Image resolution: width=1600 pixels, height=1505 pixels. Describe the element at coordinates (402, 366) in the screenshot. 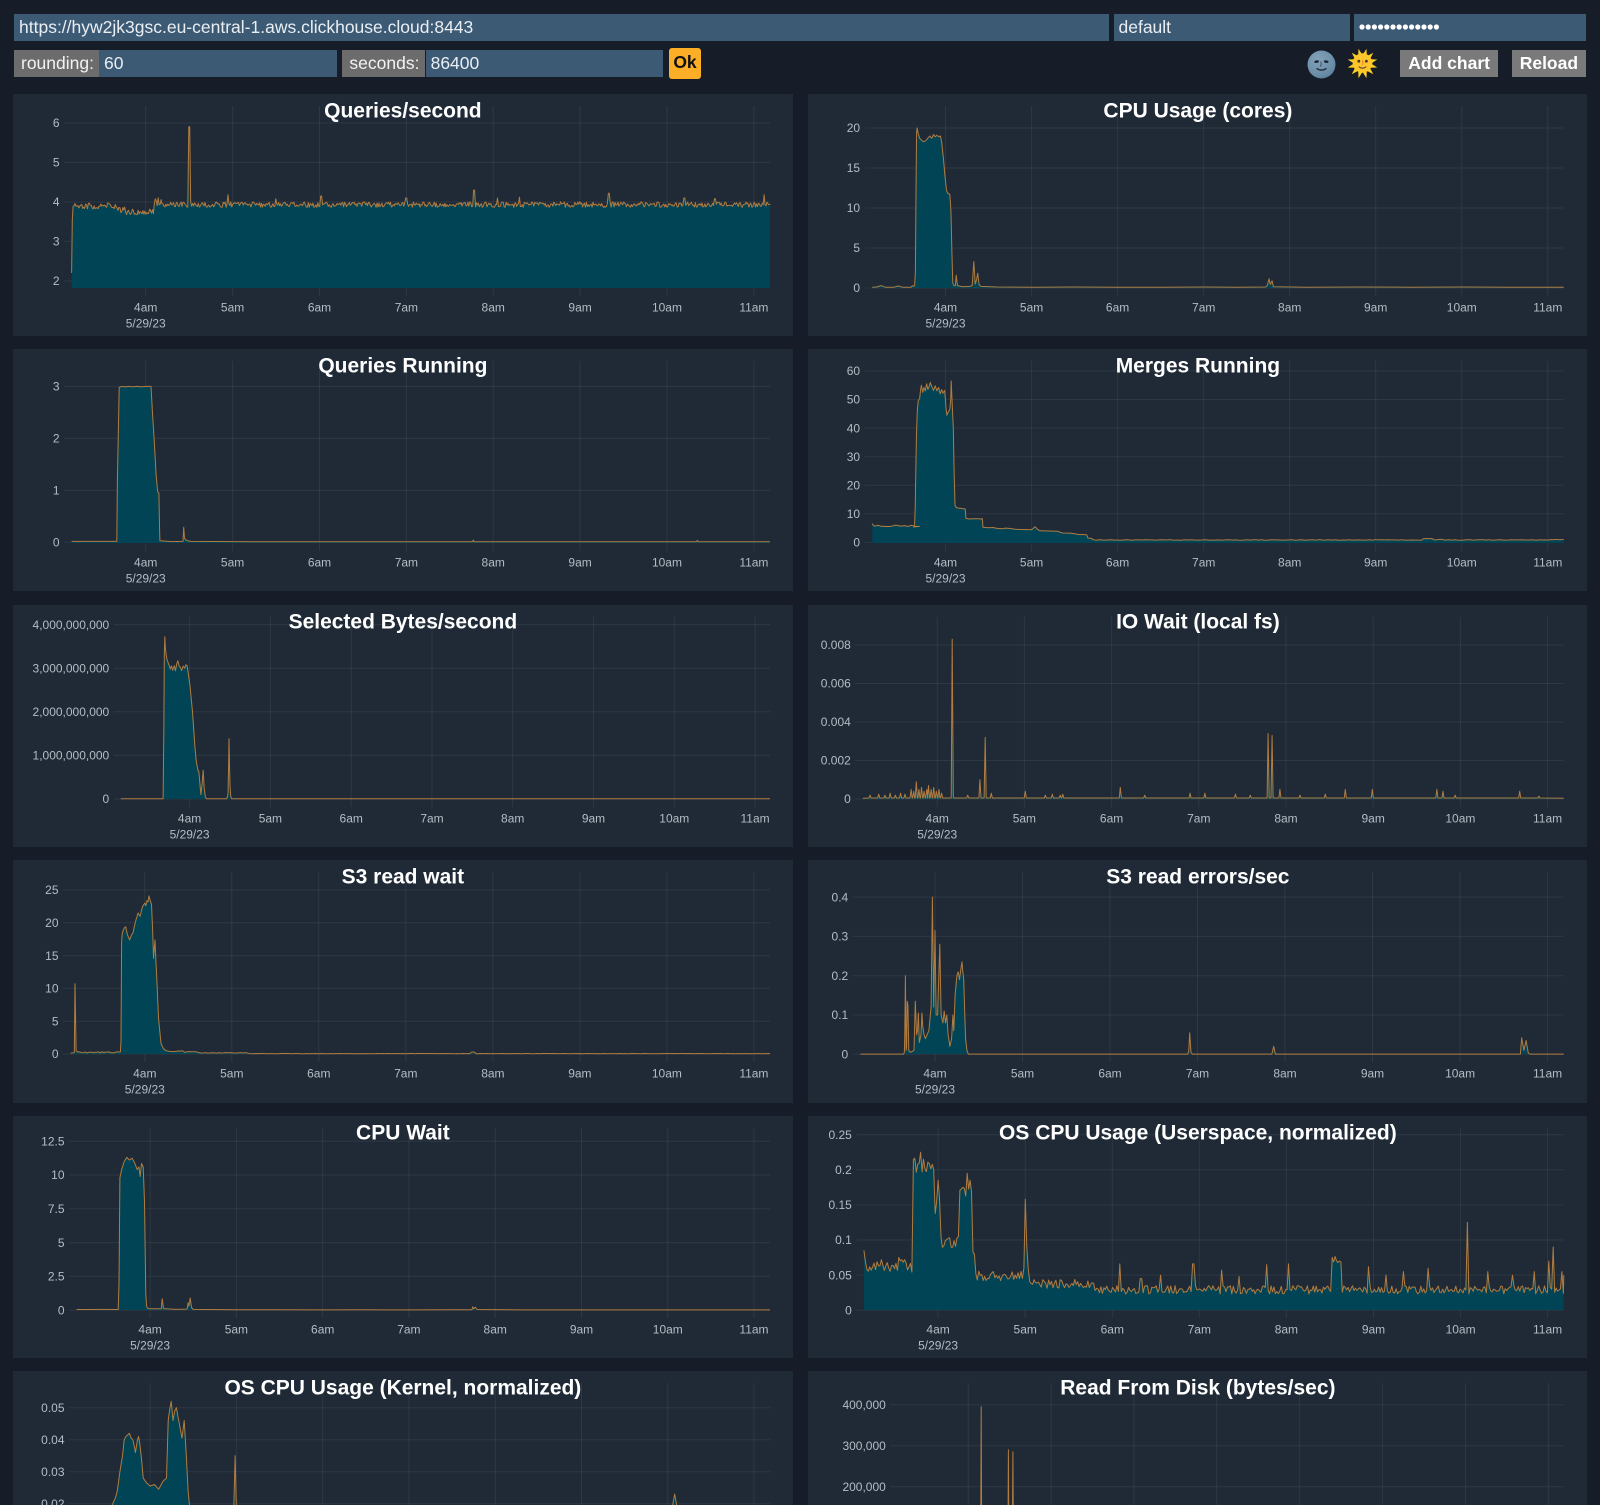

I see `svg-text: Queries Running` at that location.